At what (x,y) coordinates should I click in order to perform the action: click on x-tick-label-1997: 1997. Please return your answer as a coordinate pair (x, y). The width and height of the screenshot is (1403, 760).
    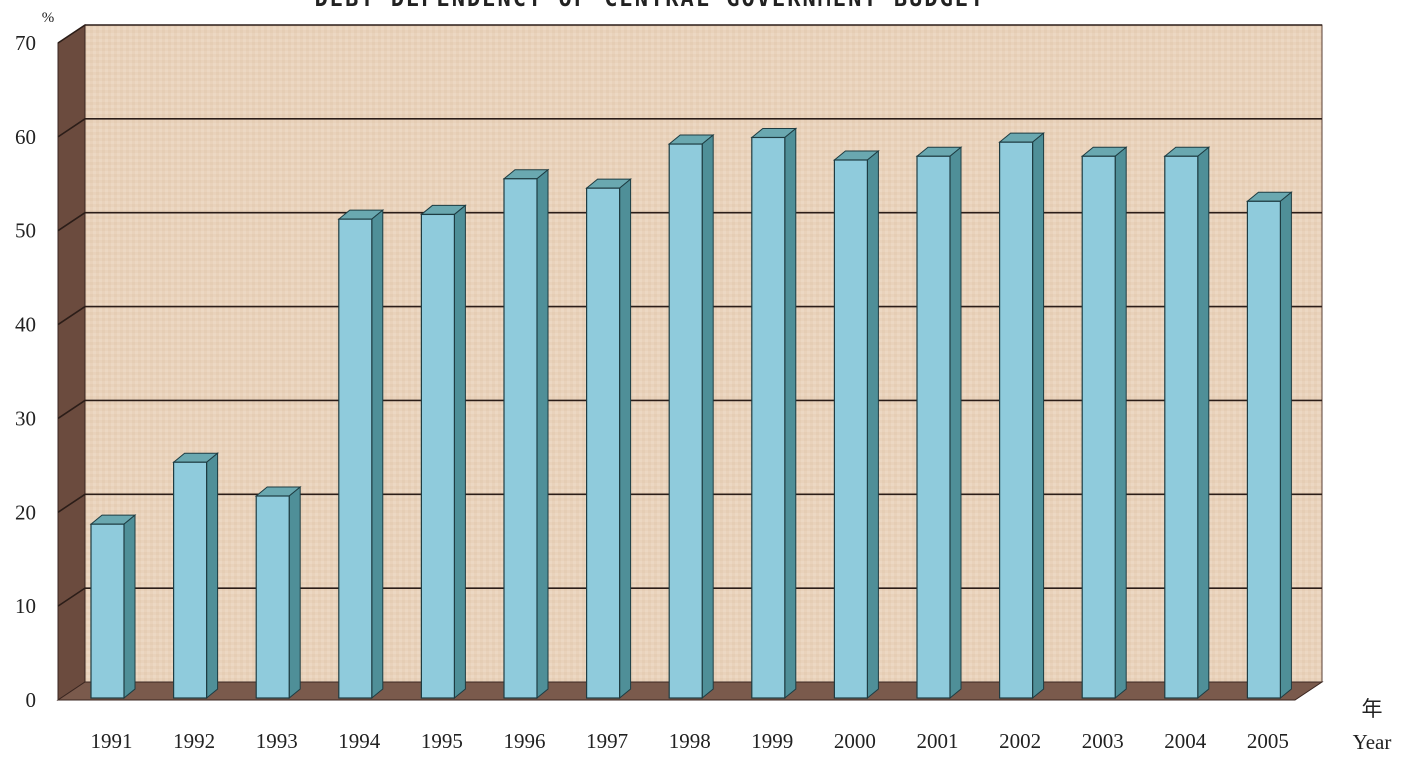
    Looking at the image, I should click on (607, 741).